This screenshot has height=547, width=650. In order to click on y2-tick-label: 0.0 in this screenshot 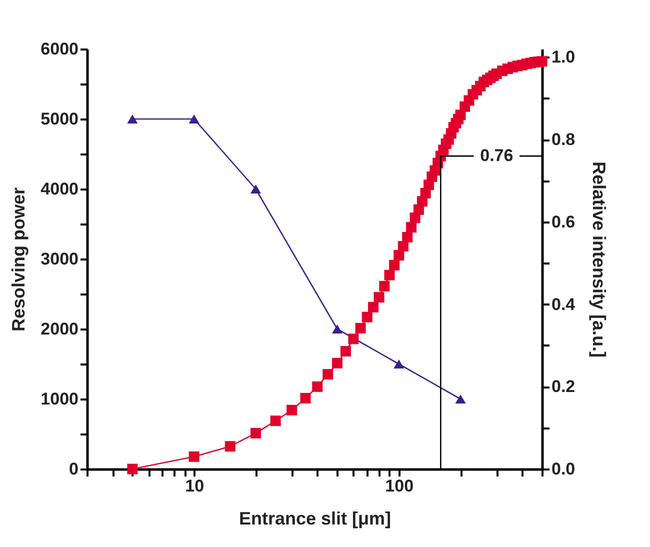, I will do `click(564, 469)`.